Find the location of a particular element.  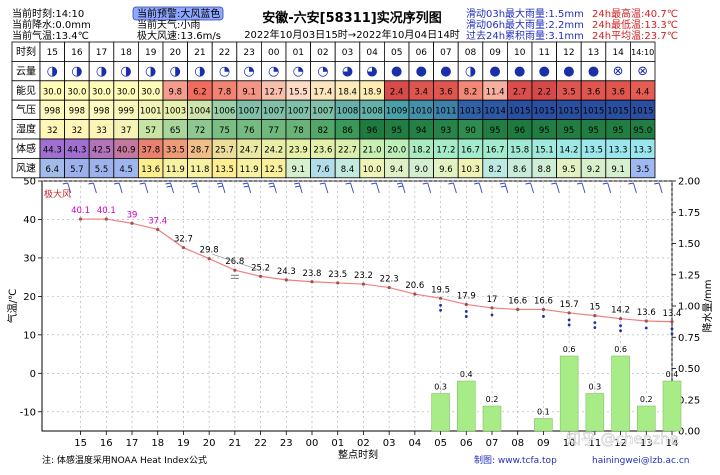

table-value: 1011 is located at coordinates (446, 112).